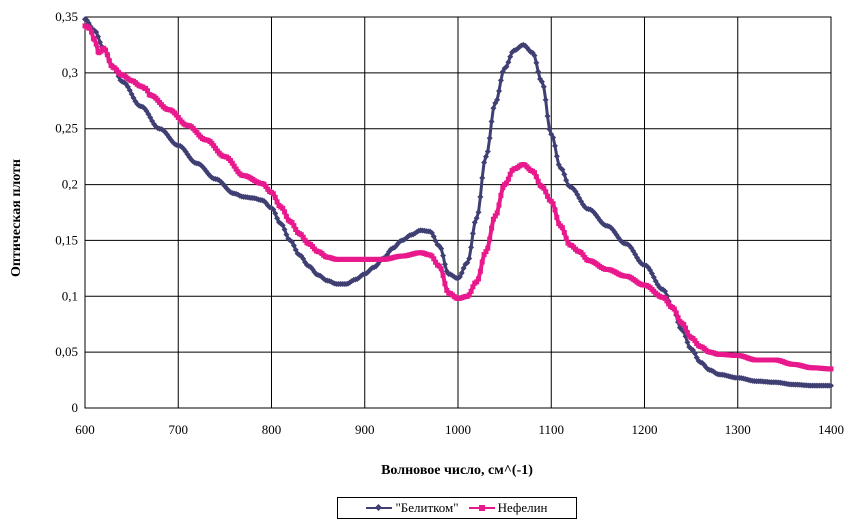  Describe the element at coordinates (75, 407) in the screenshot. I see `y-tick-label: 0` at that location.